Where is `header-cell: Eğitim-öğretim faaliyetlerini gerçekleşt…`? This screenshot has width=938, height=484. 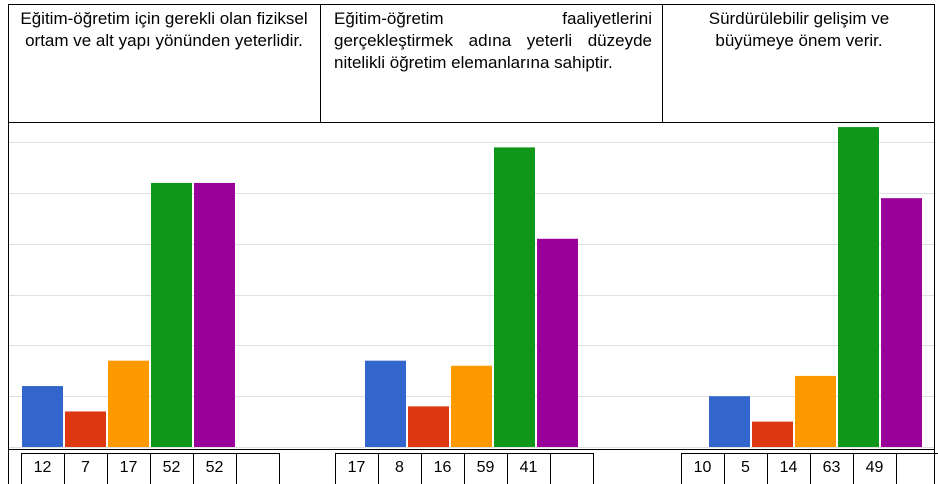 header-cell: Eğitim-öğretim faaliyetlerini gerçekleşt… is located at coordinates (493, 40).